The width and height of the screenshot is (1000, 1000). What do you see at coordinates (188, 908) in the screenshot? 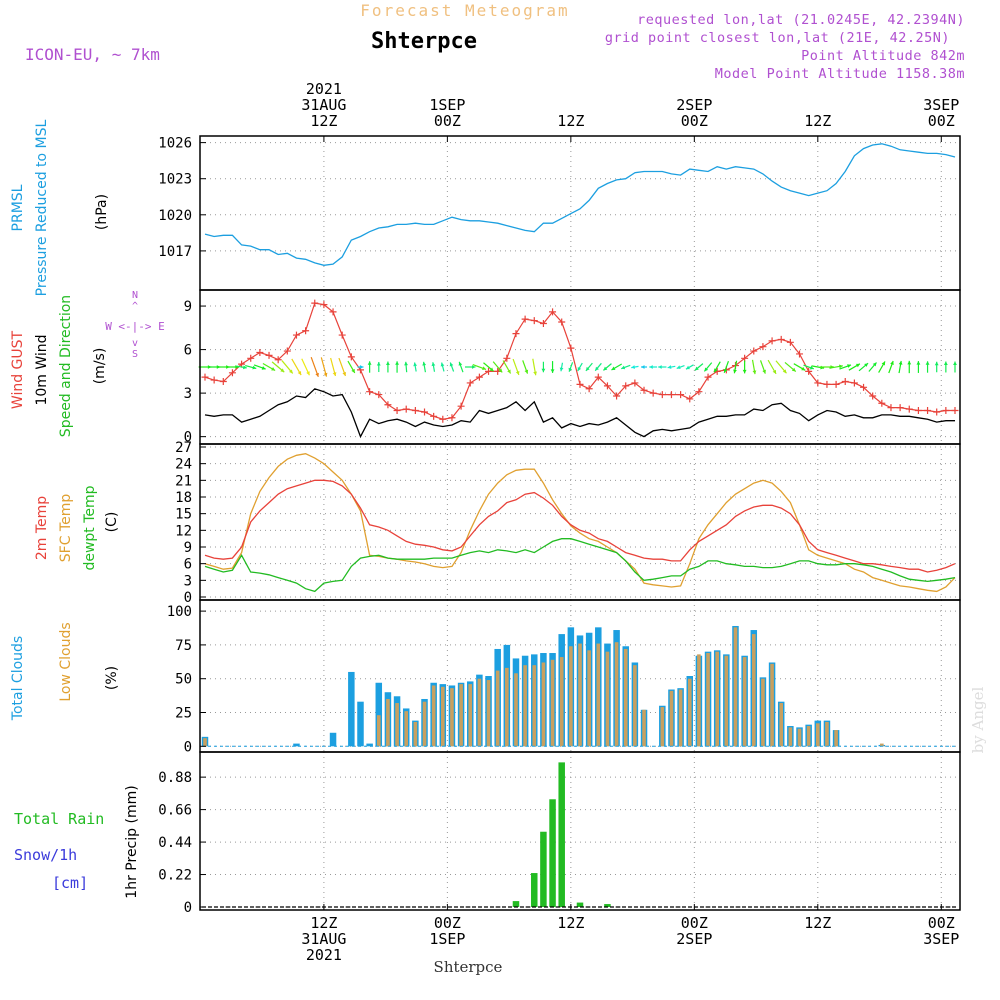
I see `y-tick-label: 0` at bounding box center [188, 908].